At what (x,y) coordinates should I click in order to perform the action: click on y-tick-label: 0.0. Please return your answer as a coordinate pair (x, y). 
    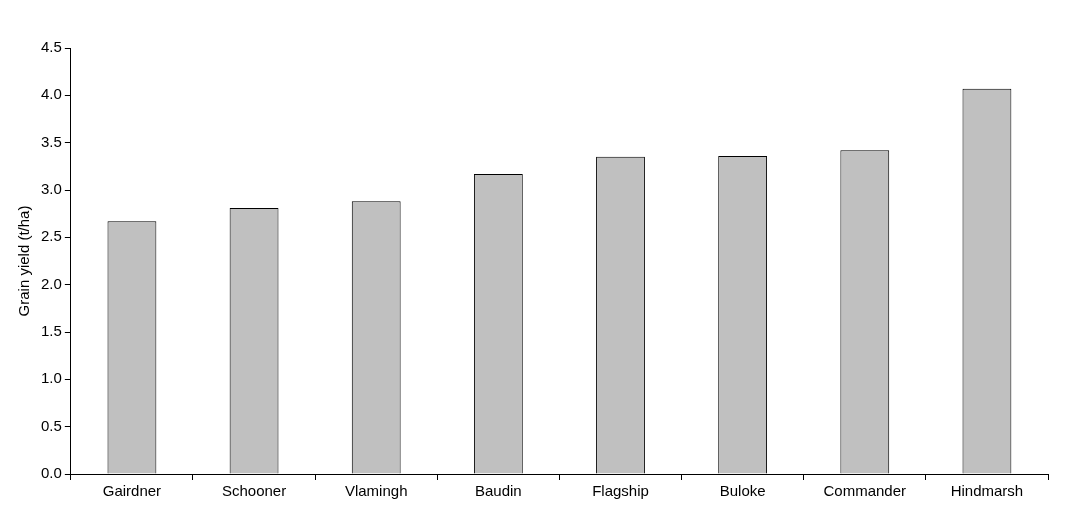
    Looking at the image, I should click on (51, 473).